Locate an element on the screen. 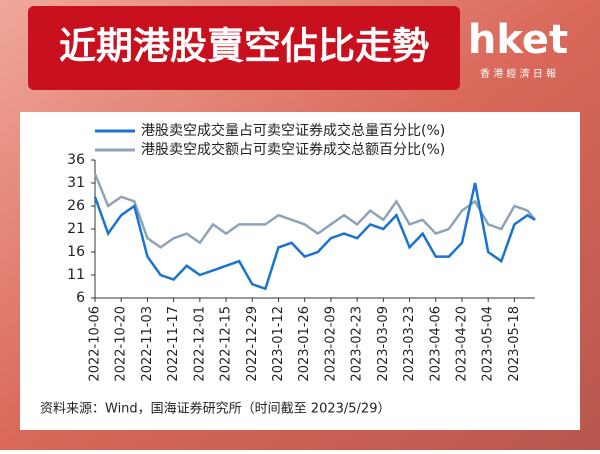  x-tick-label: 2023-04-20 is located at coordinates (461, 344).